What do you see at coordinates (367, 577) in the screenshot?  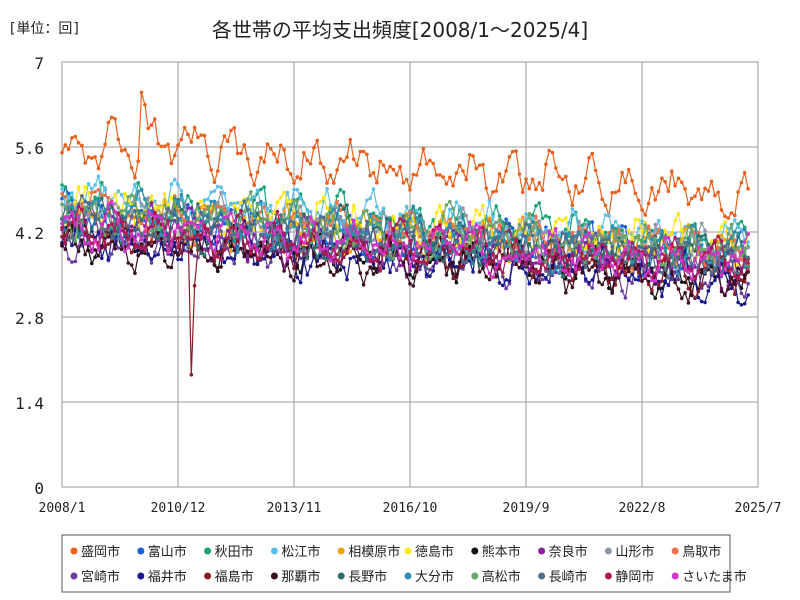 I see `legend-label: 長野市` at bounding box center [367, 577].